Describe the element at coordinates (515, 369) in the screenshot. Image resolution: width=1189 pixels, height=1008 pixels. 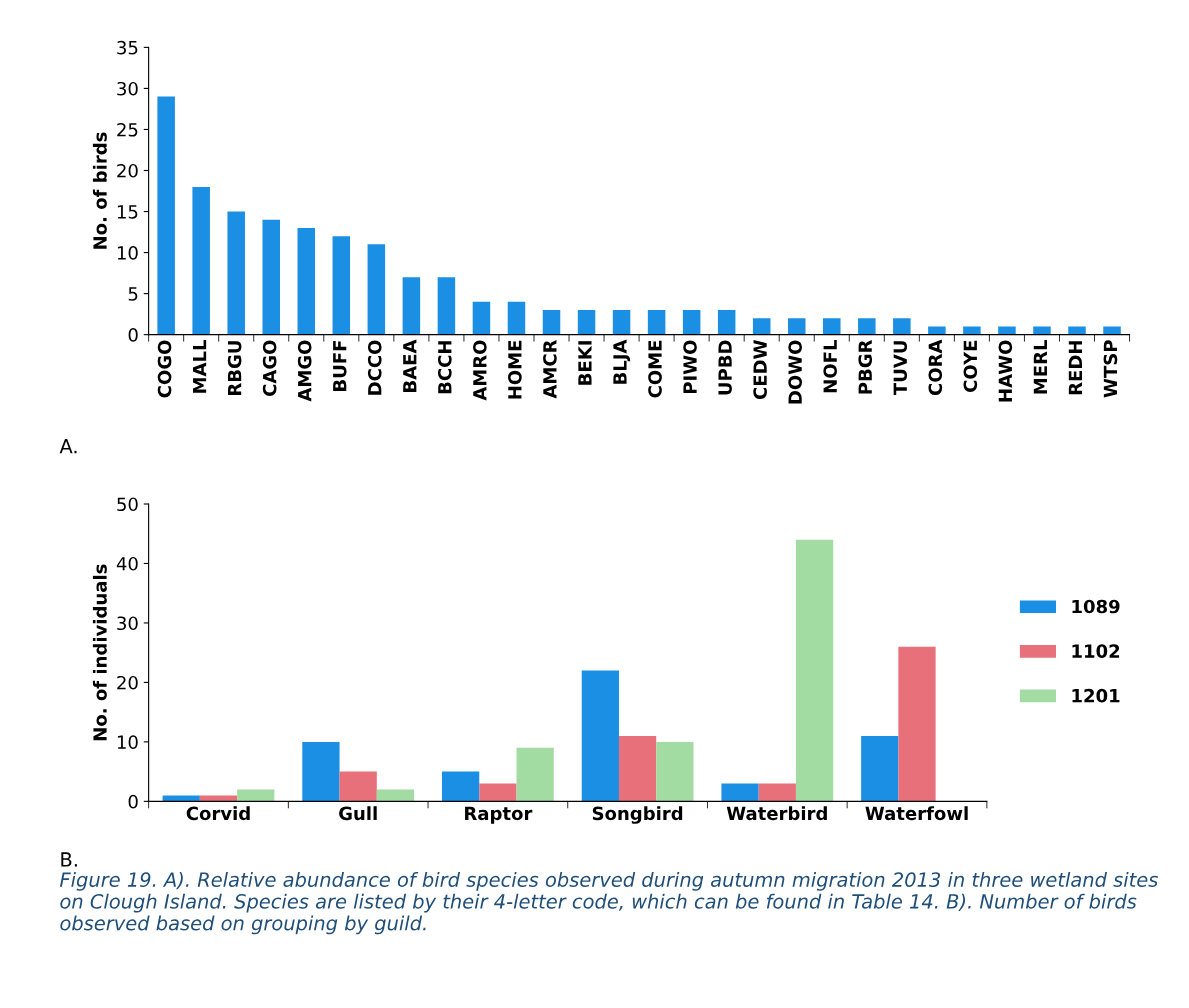
I see `x-tick-label: HOME` at that location.